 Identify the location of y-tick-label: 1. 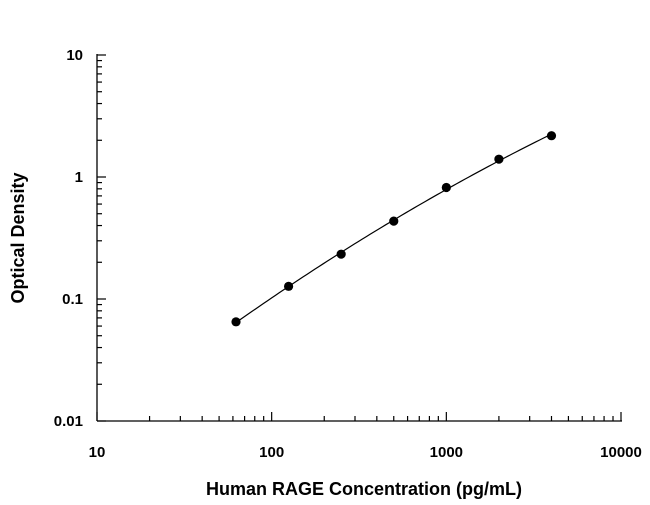
(79, 177).